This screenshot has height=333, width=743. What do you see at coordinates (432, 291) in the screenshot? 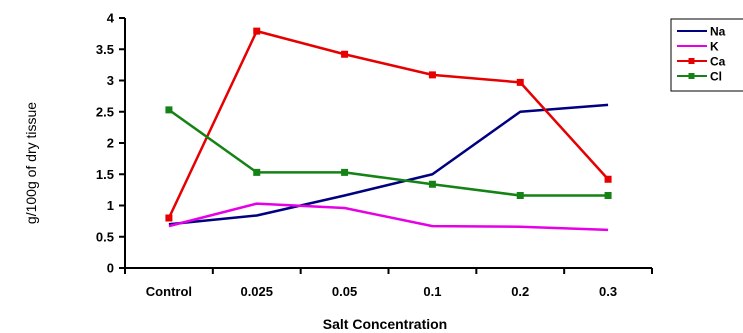
I see `x-tick-label: 0.1` at bounding box center [432, 291].